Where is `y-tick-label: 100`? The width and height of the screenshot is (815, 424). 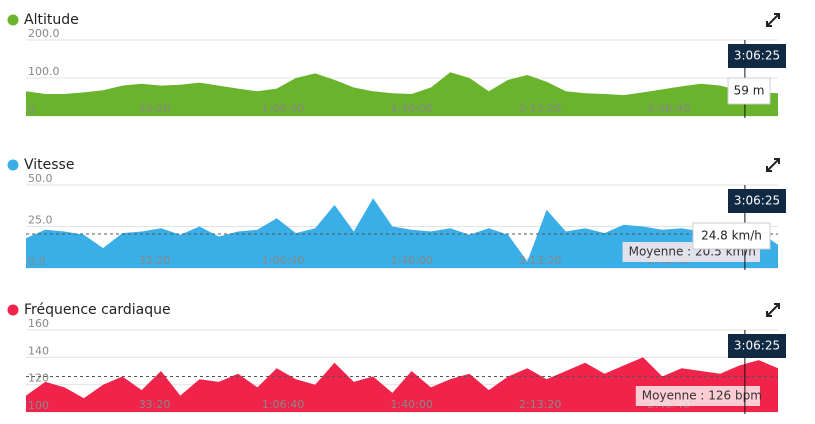
y-tick-label: 100 is located at coordinates (38, 405).